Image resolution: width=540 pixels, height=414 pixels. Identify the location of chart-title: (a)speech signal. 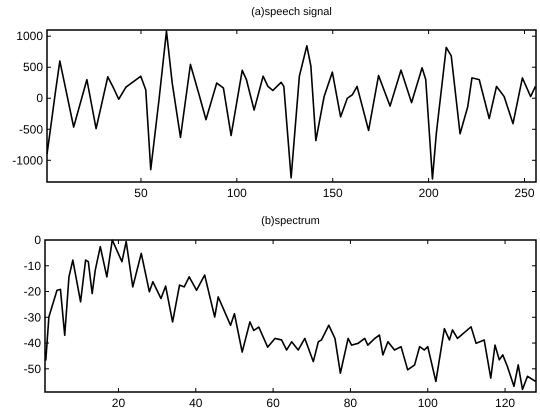
(291, 12).